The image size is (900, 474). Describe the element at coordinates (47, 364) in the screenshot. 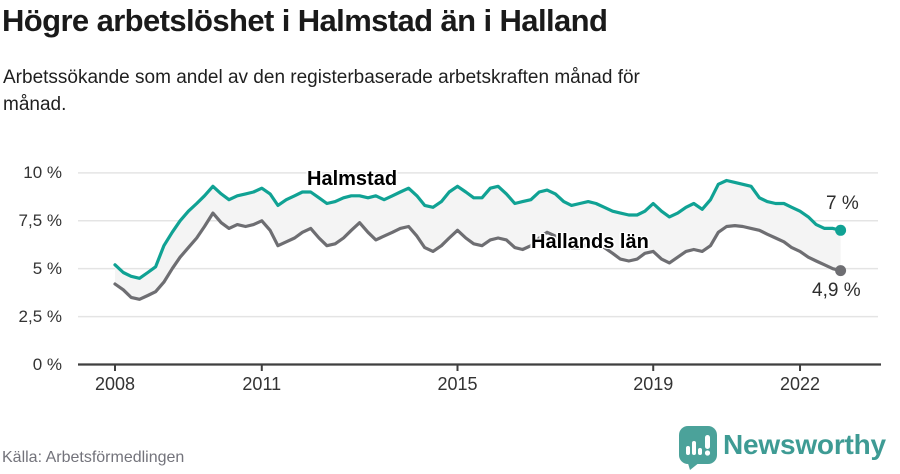

I see `y-tick-label: 0 %` at that location.